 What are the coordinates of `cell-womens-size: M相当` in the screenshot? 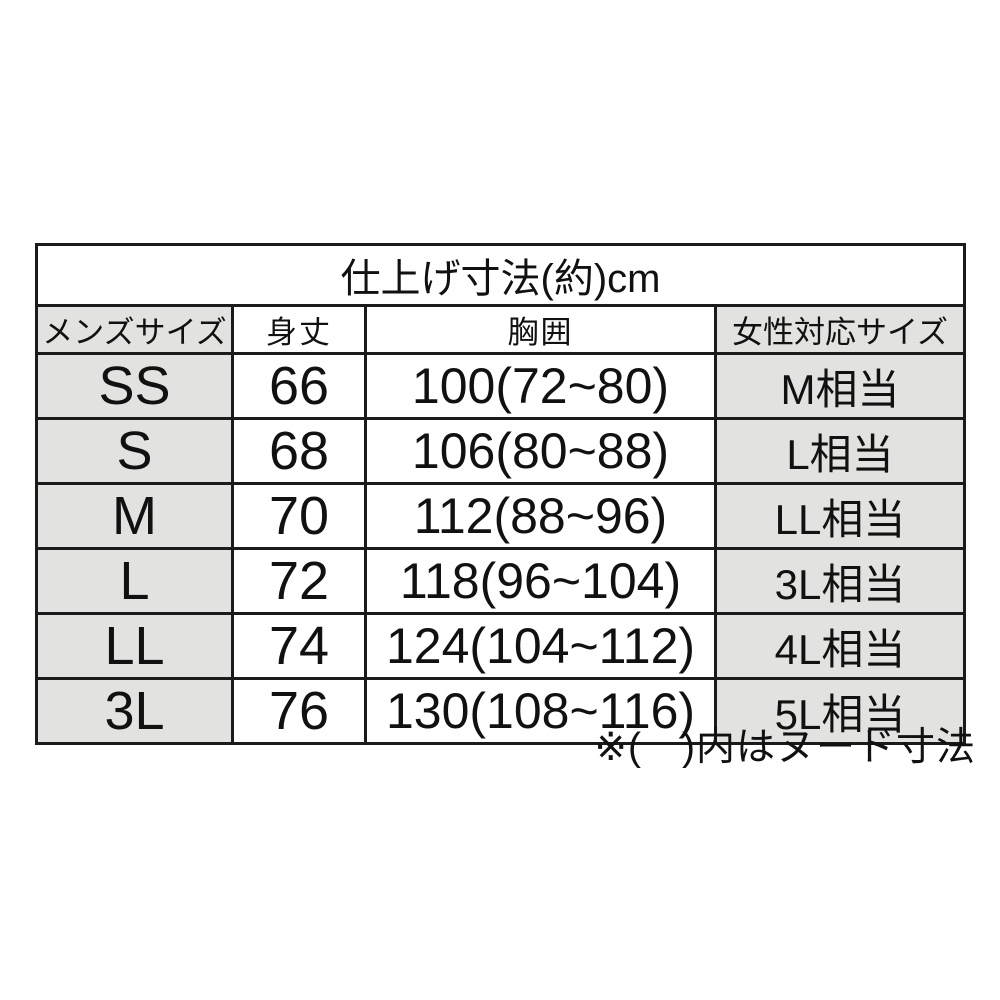 It's located at (840, 386).